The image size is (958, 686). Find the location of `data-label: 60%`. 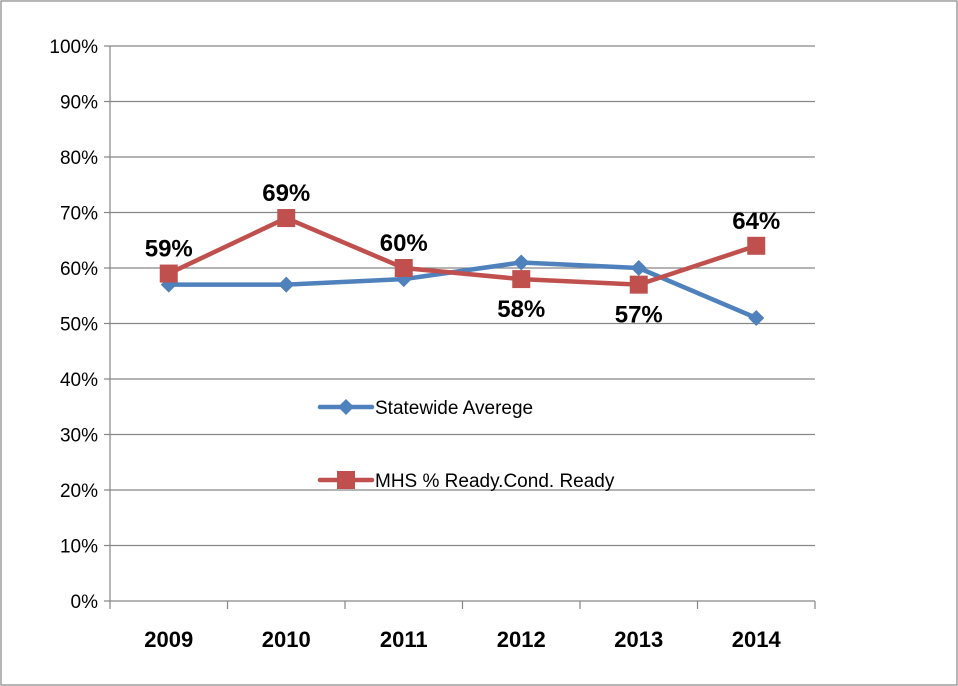

data-label: 60% is located at coordinates (404, 243).